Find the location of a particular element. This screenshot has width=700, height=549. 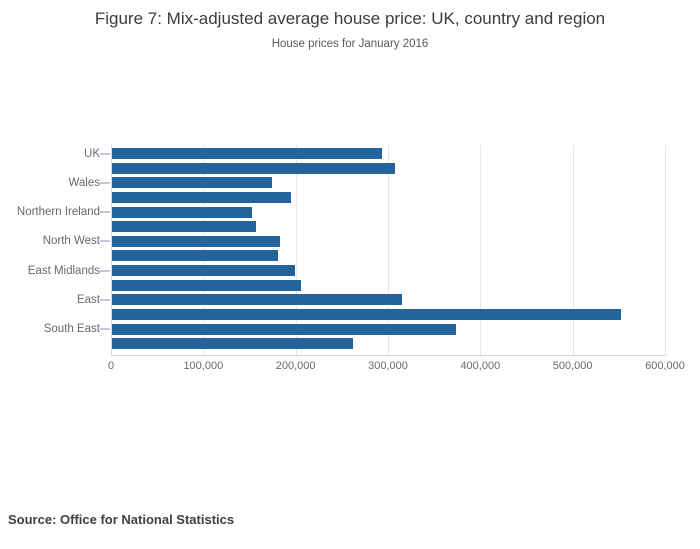

gridline-300,000 is located at coordinates (388, 250).